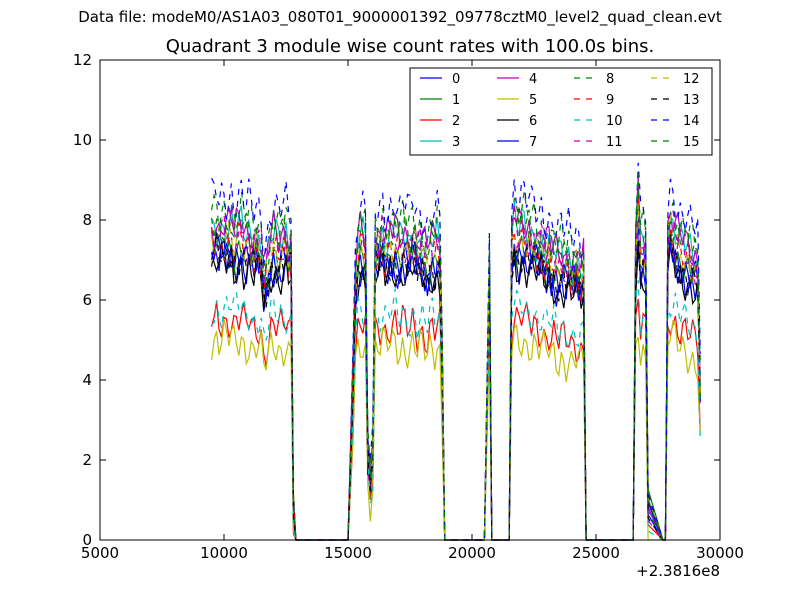 The image size is (800, 600). Describe the element at coordinates (224, 553) in the screenshot. I see `x-tick-label: 10000` at that location.